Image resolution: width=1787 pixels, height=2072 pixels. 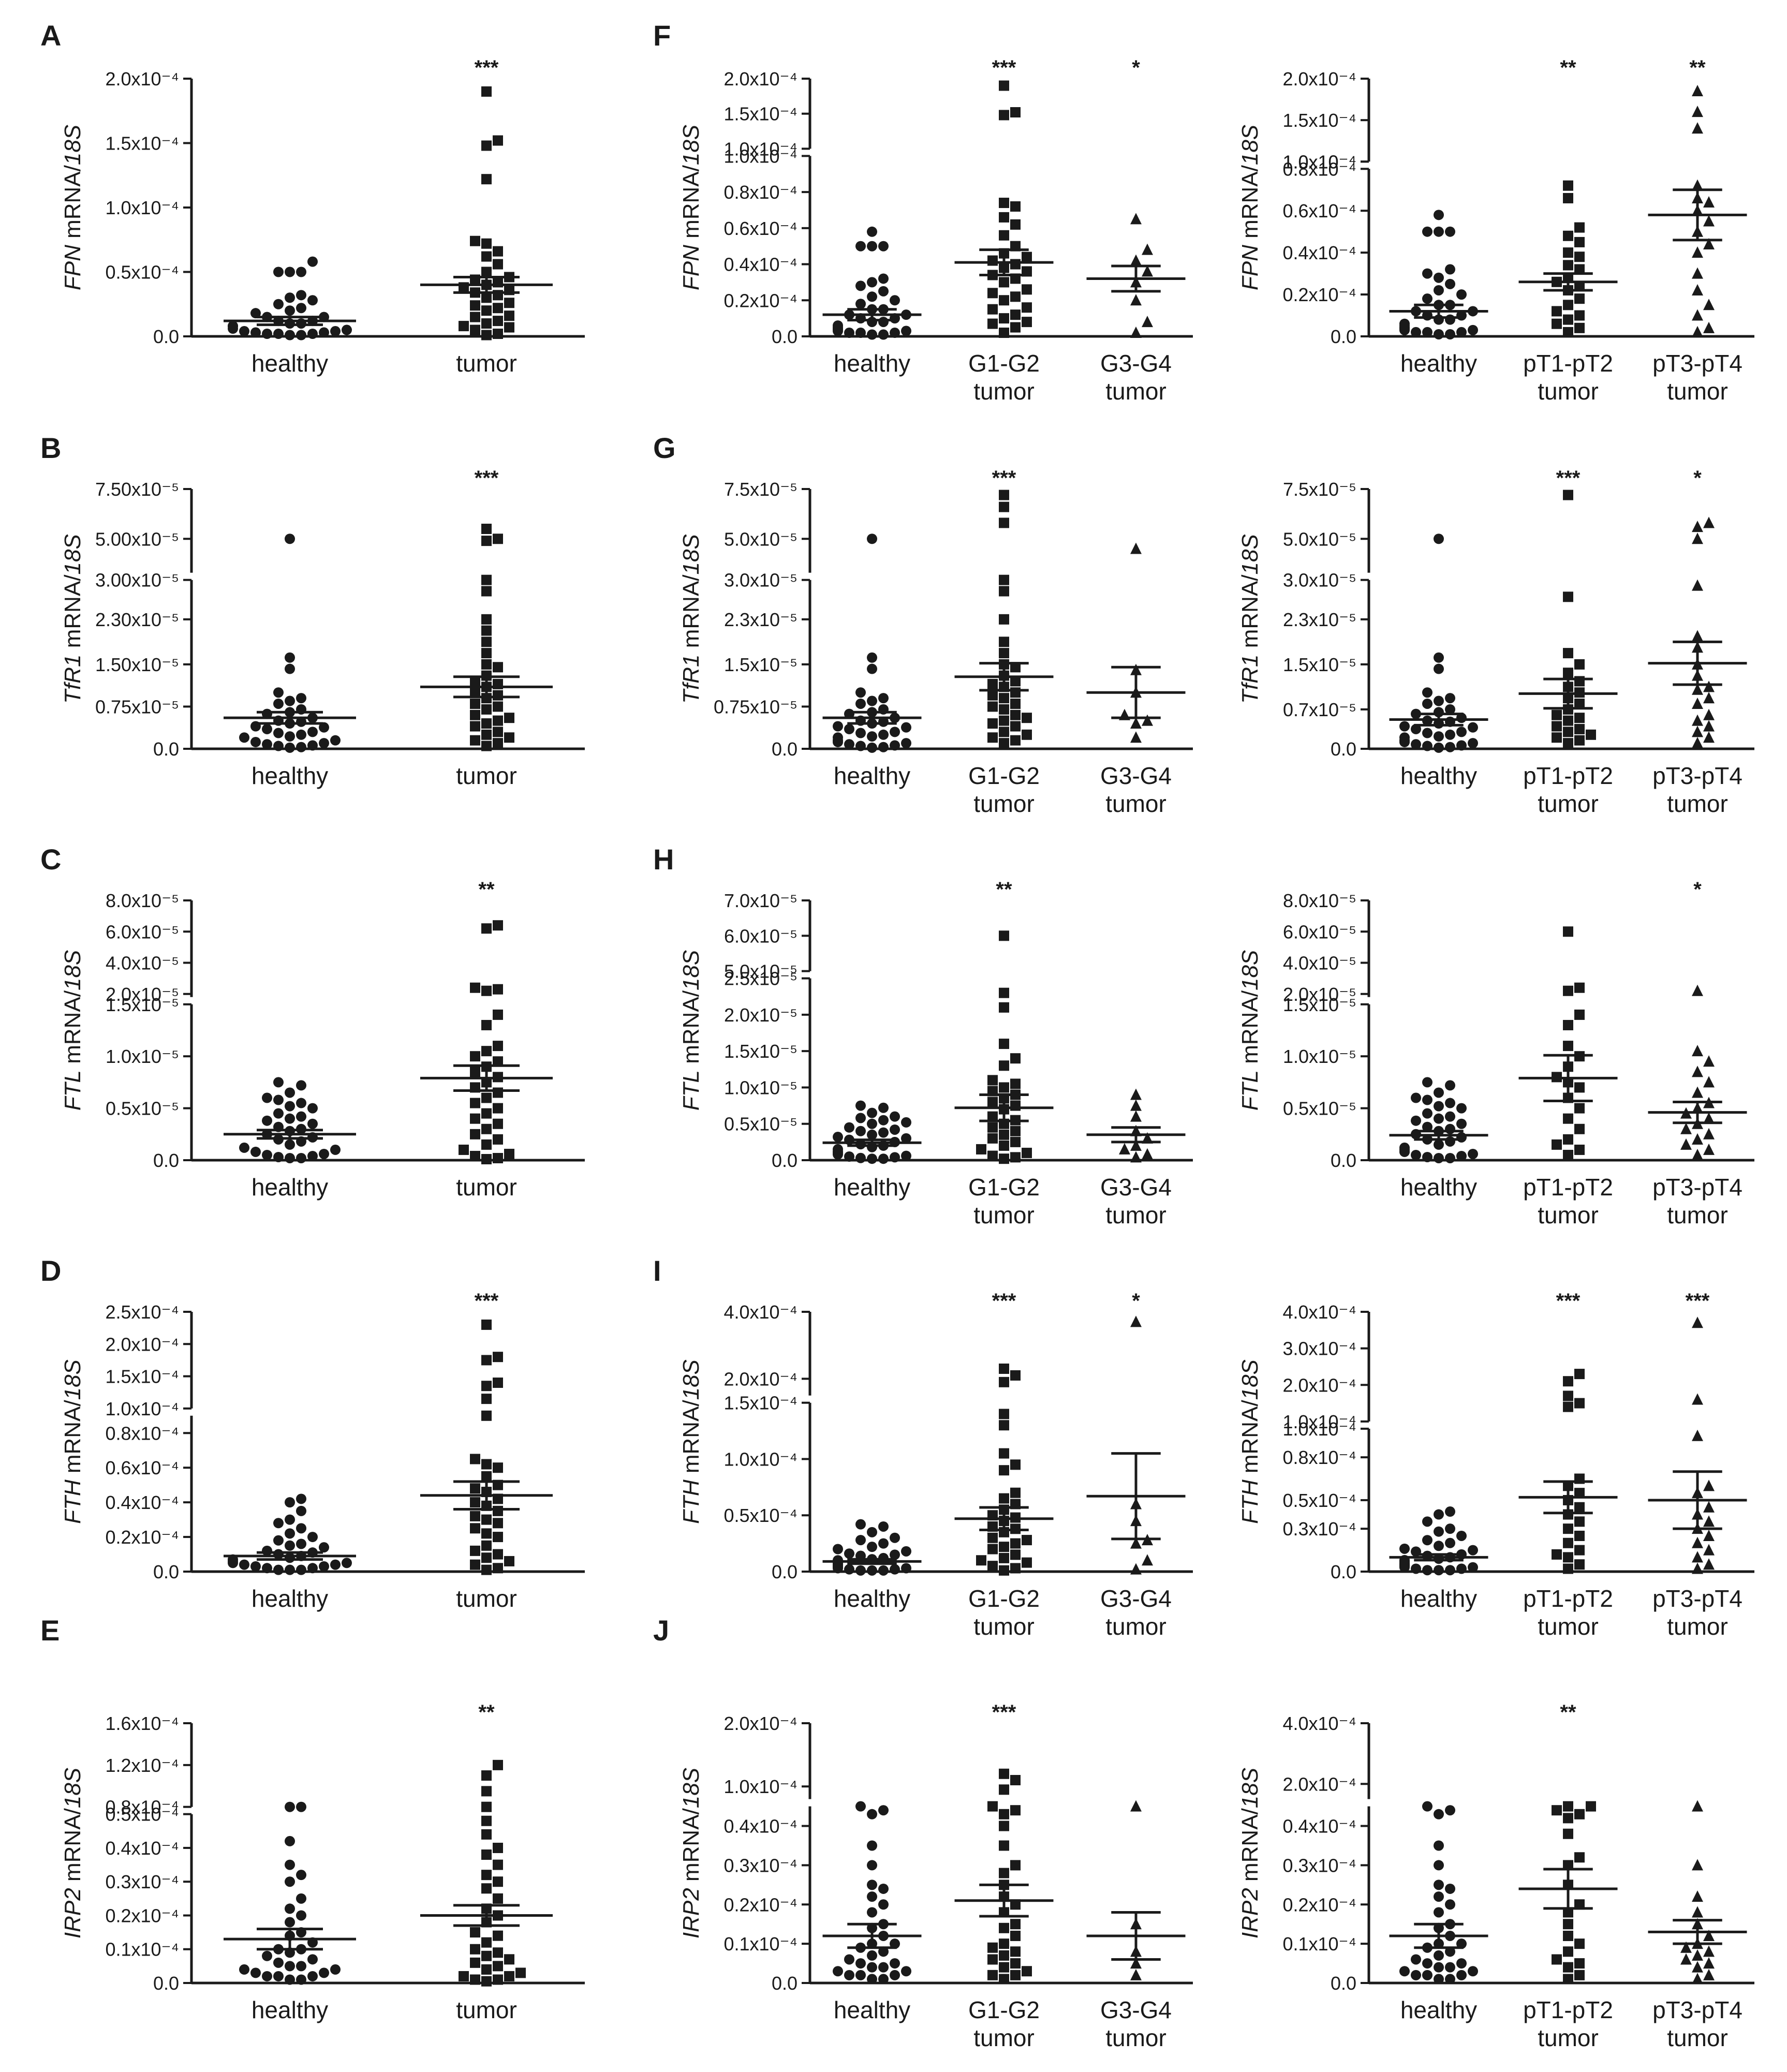 I want to click on y-tick-label: 3.0x10⁻⁴, so click(x=1319, y=1348).